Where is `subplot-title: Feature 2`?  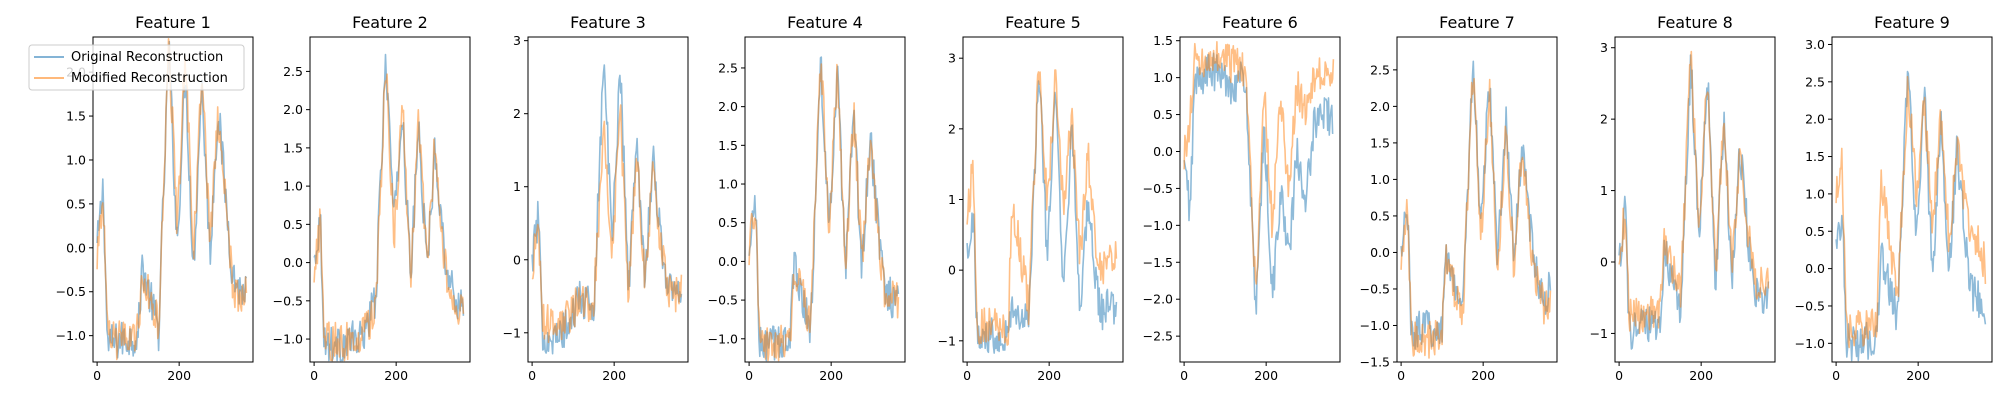 subplot-title: Feature 2 is located at coordinates (390, 22).